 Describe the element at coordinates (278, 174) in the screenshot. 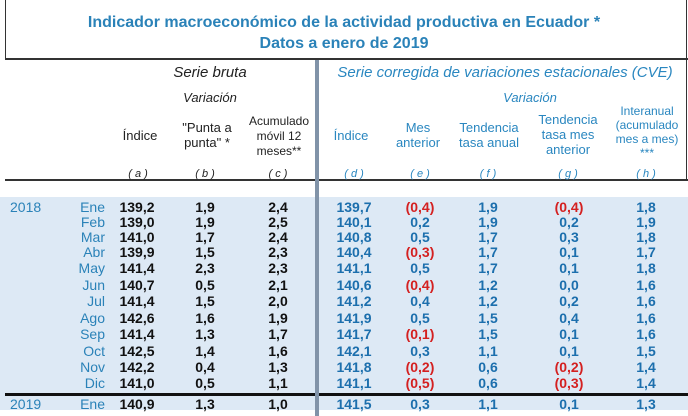

I see `col-letter-c: ( c )` at that location.